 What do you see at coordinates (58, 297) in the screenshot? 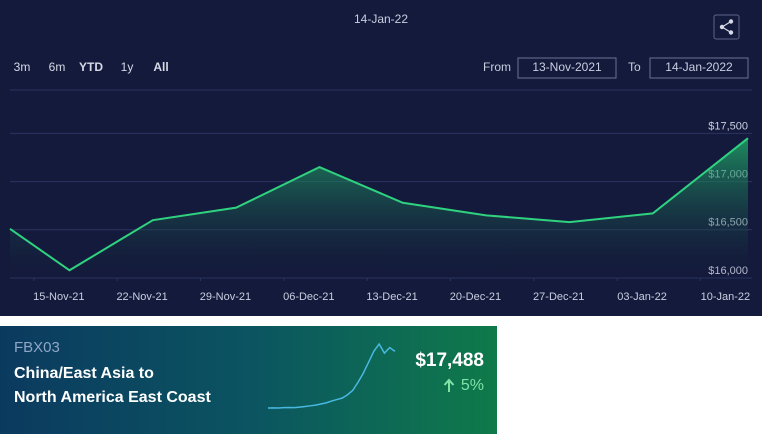
I see `x-tick-label: 15-Nov-21` at bounding box center [58, 297].